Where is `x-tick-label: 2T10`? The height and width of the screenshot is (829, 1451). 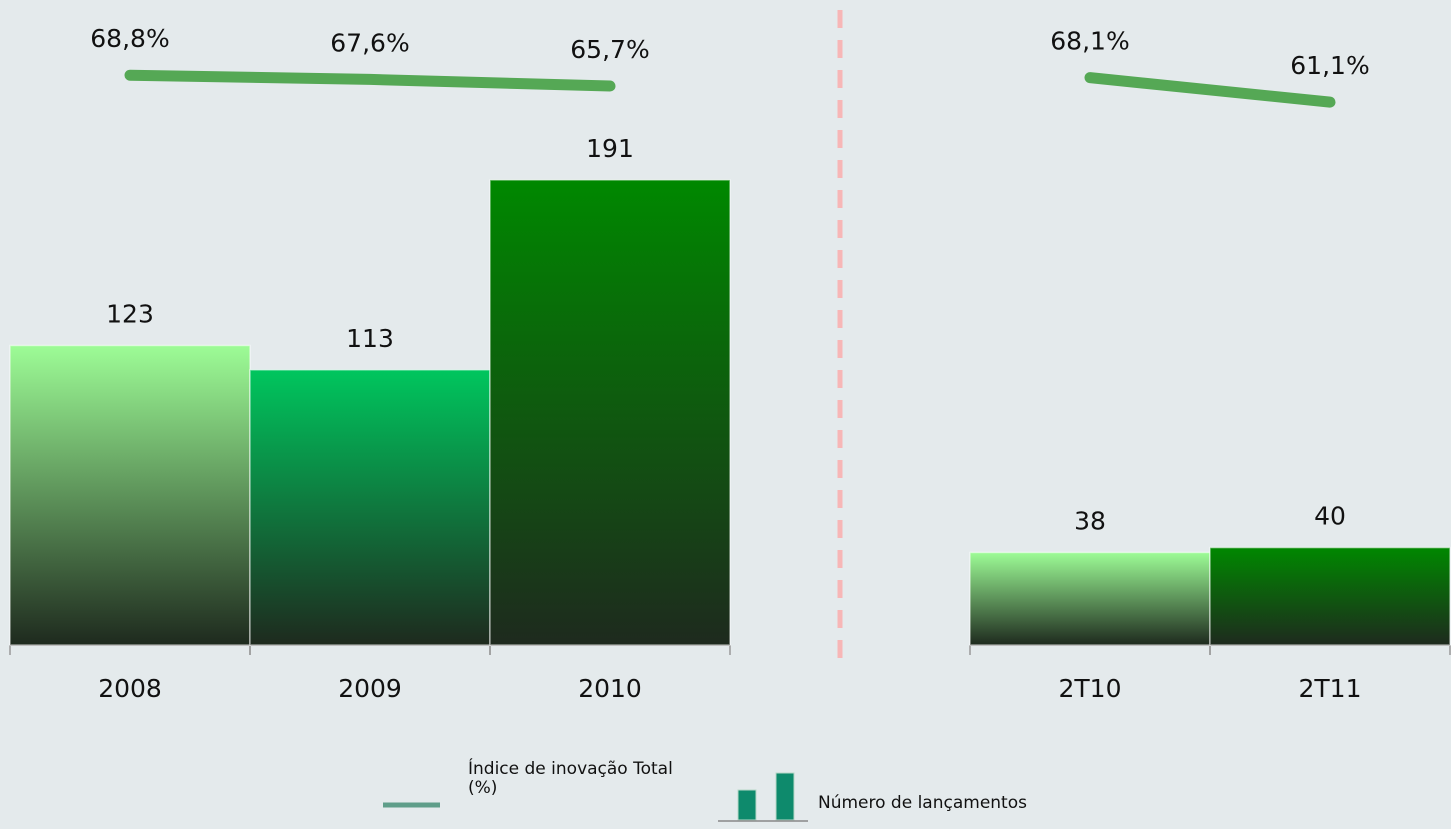
x-tick-label: 2T10 is located at coordinates (1090, 688).